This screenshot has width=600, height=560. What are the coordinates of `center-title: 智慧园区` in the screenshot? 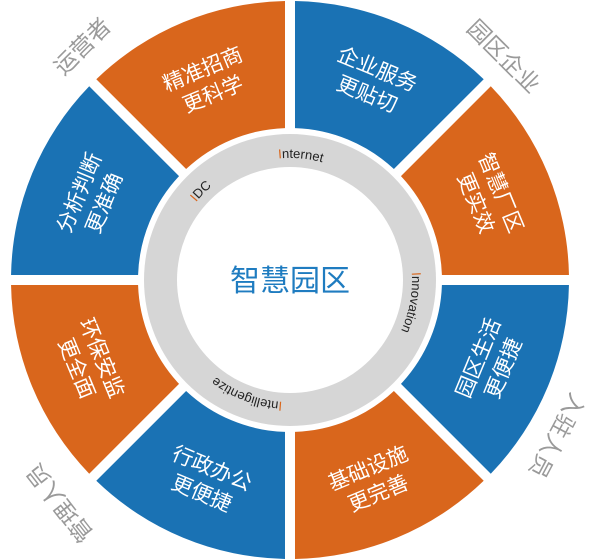 It's located at (290, 281).